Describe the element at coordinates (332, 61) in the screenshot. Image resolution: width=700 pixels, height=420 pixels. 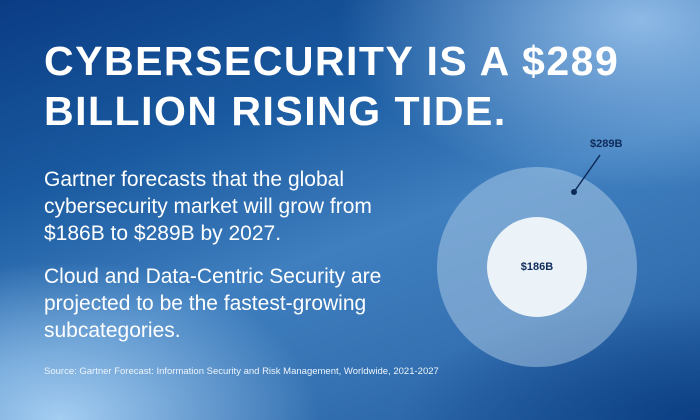
I see `headline-line-1: CYBERSECURITY IS A $289` at that location.